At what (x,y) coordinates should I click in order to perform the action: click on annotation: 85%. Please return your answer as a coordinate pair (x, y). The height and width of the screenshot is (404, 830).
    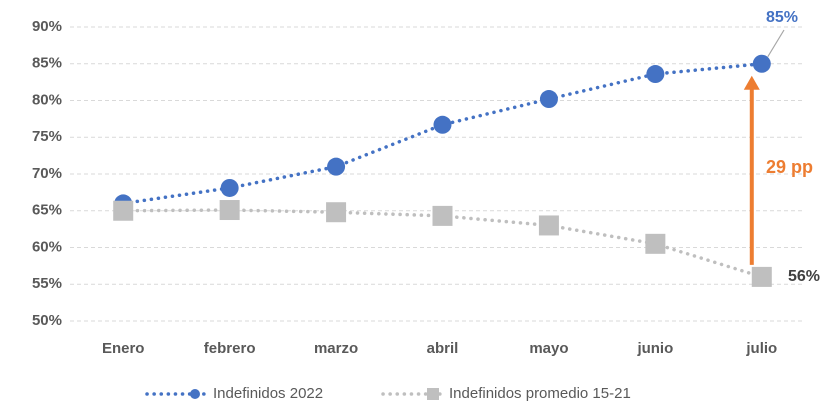
    Looking at the image, I should click on (782, 17).